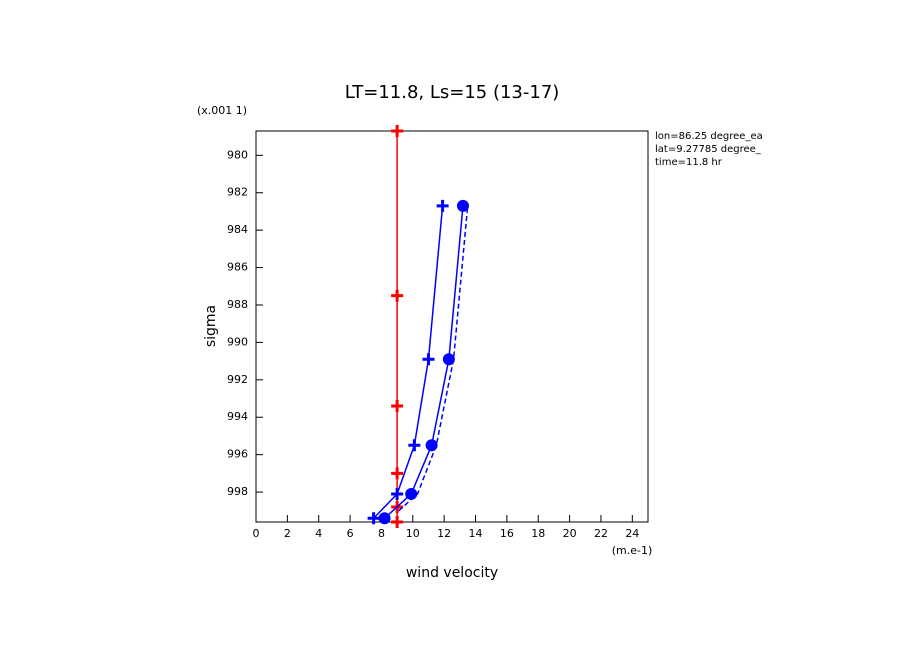  I want to click on x-tick-label: 16, so click(507, 533).